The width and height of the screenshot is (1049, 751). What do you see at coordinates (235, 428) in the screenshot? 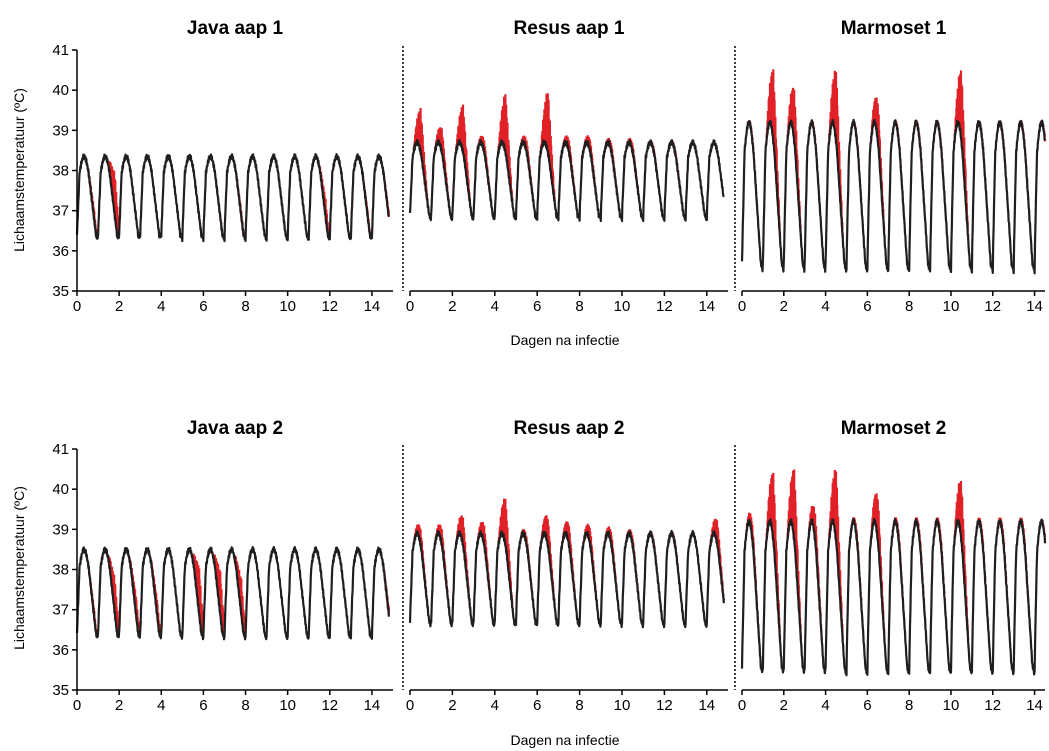
I see `panel-title: Java aap 2` at bounding box center [235, 428].